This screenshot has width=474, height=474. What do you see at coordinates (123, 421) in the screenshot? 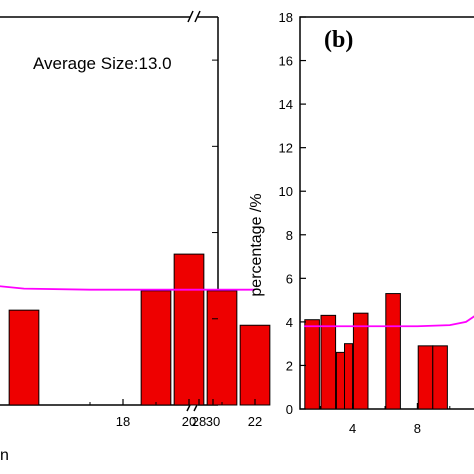
I see `panel-a-x-tick-label: 18` at bounding box center [123, 421].